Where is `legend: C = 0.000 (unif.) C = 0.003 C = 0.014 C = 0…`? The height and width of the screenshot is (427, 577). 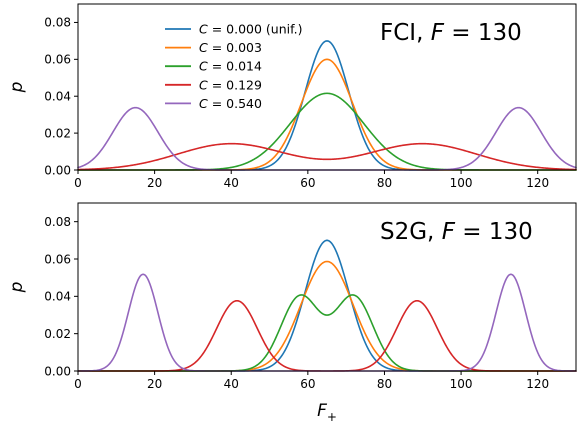 legend: C = 0.000 (unif.) C = 0.003 C = 0.014 C = 0… is located at coordinates (233, 66).